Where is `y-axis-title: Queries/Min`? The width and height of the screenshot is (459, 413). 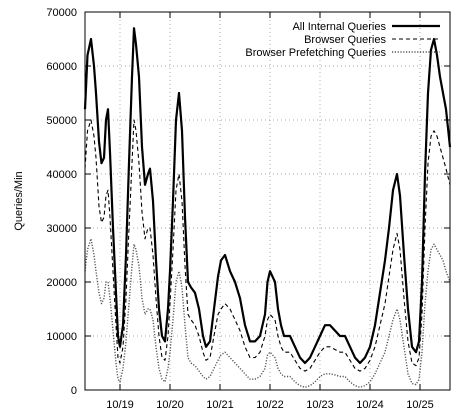 y-axis-title: Queries/Min is located at coordinates (19, 200).